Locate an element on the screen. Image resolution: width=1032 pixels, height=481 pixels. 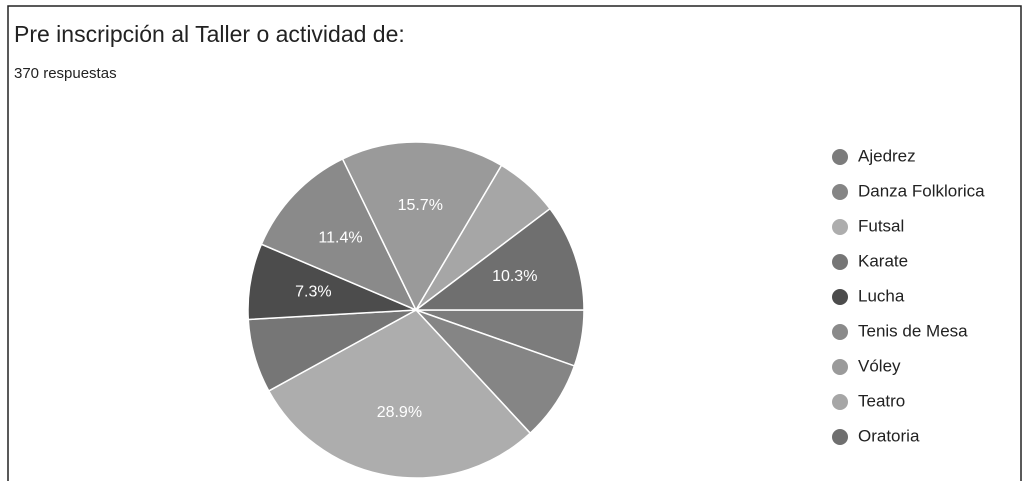
slice-label: 10.3% is located at coordinates (514, 276).